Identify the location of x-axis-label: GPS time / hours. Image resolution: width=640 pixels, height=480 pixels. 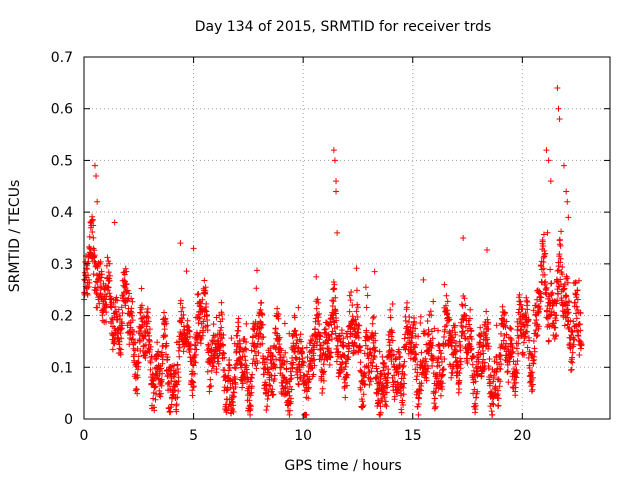
(342, 466).